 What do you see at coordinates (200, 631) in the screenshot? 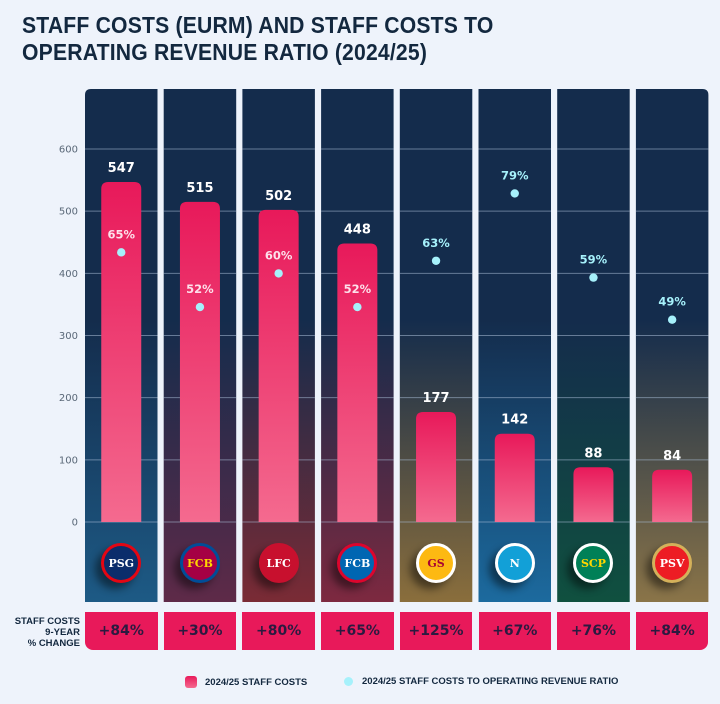
I see `nine-year-change-value: +30%` at bounding box center [200, 631].